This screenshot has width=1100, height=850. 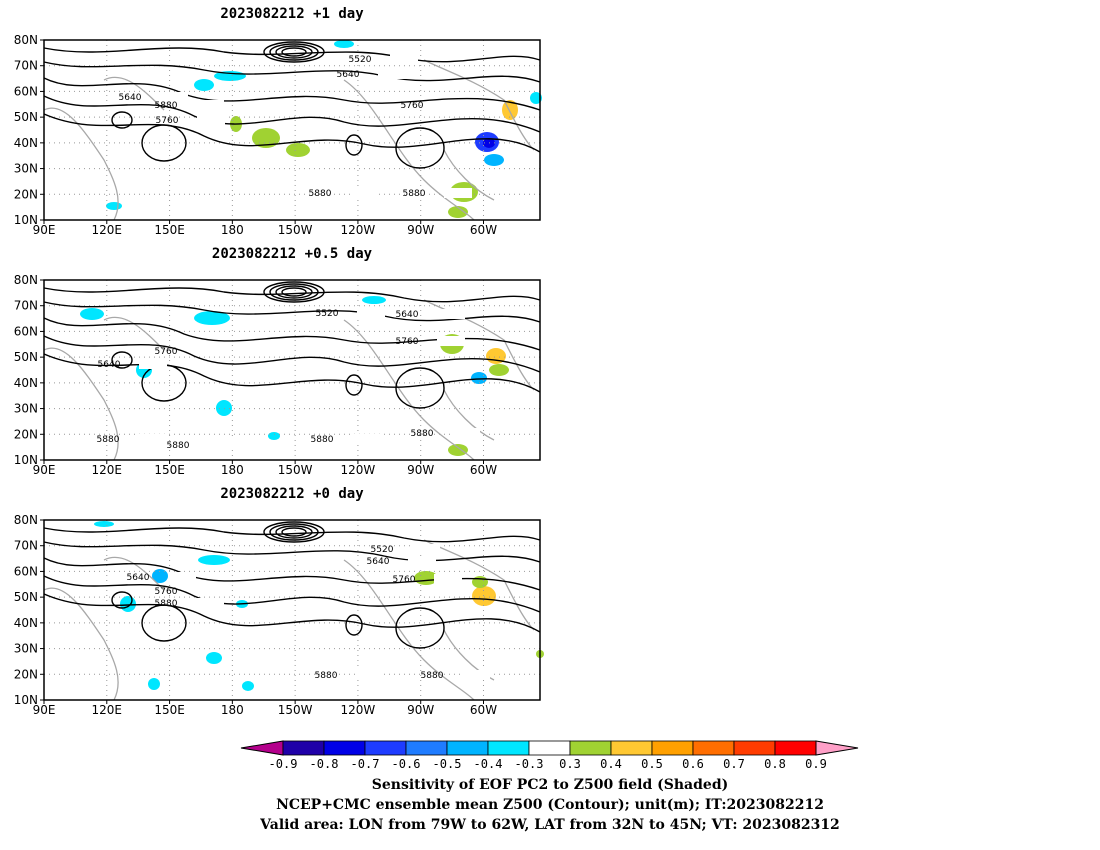 I want to click on colorbar-tick-label: 0.6, so click(x=693, y=764).